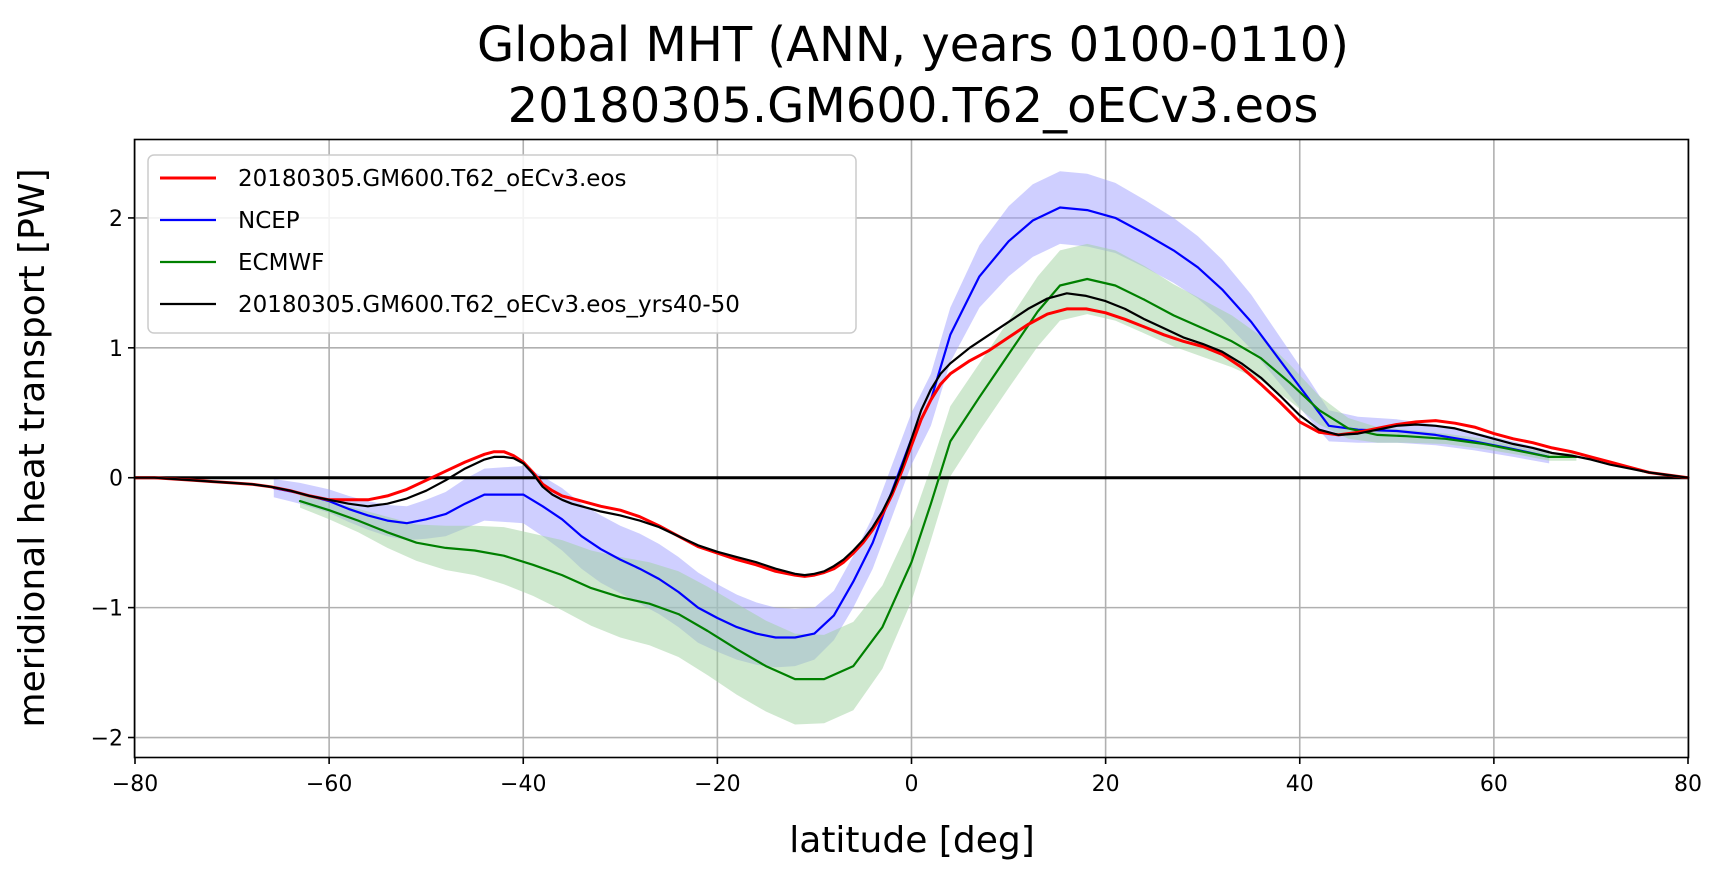 Image resolution: width=1722 pixels, height=877 pixels. Describe the element at coordinates (116, 219) in the screenshot. I see `y-tick-label: 2` at that location.